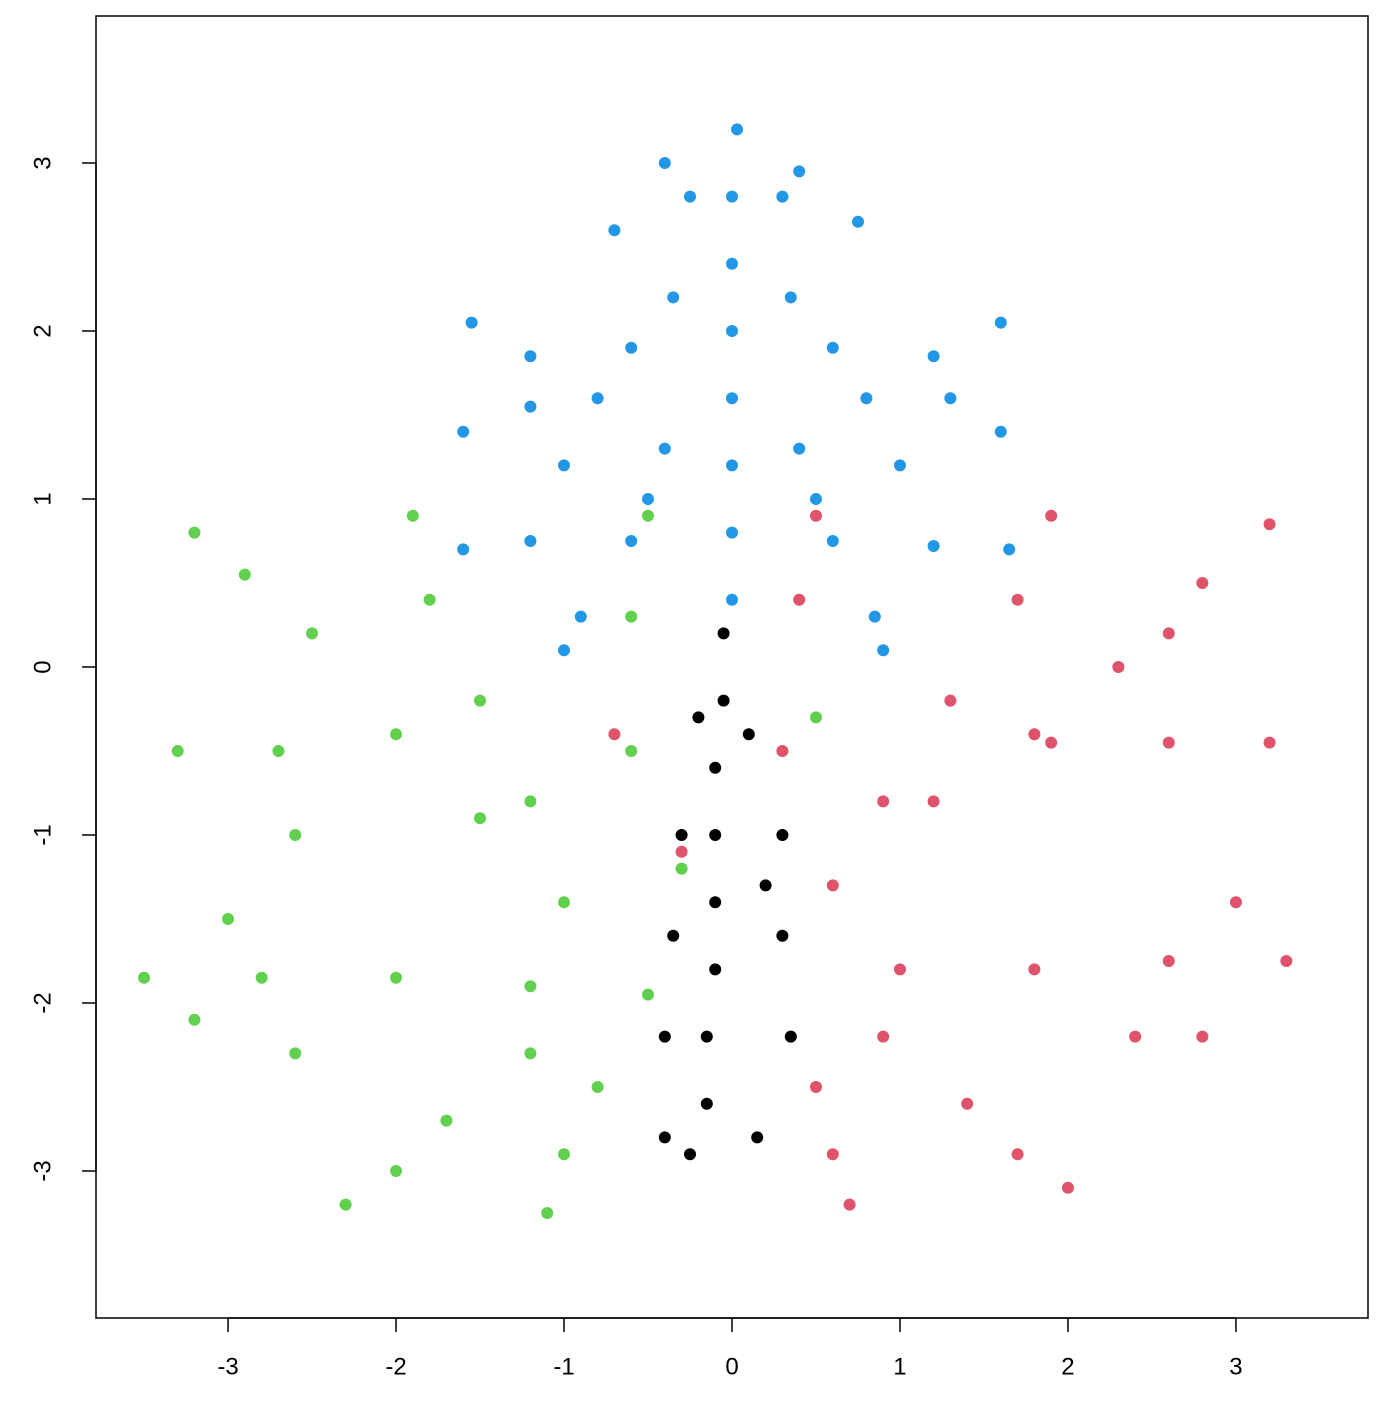 This screenshot has width=1380, height=1416. I want to click on x-tick-label: 3, so click(1235, 1366).